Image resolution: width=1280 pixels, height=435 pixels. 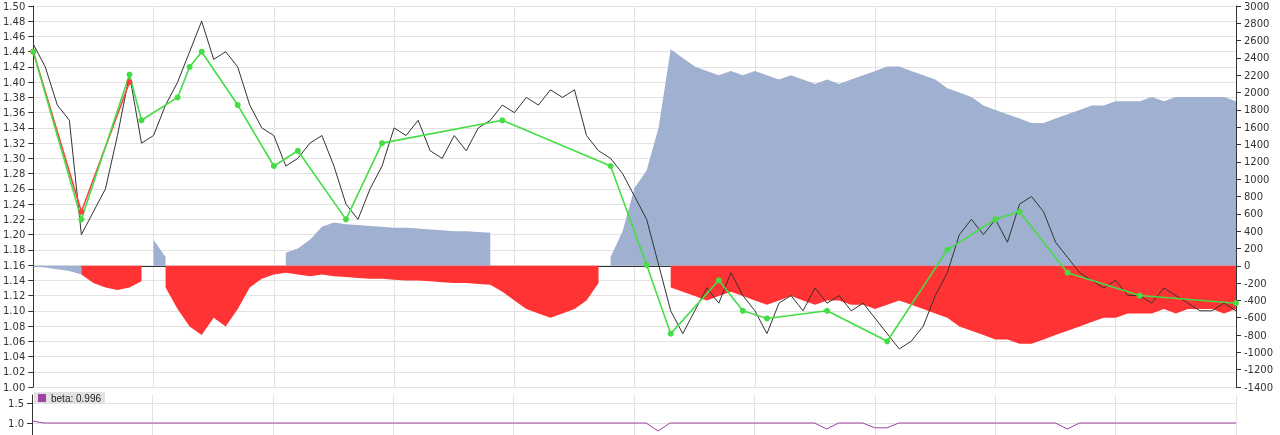 I want to click on y-tick-label: 1.0, so click(x=16, y=423).